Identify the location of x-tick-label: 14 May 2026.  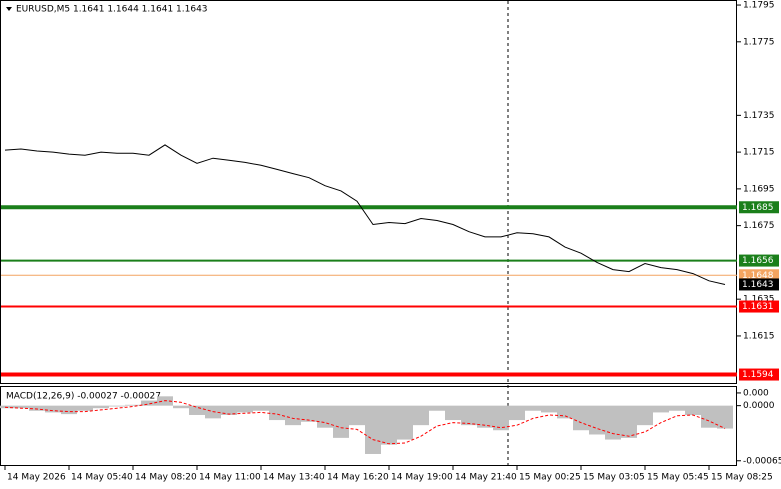
(36, 478).